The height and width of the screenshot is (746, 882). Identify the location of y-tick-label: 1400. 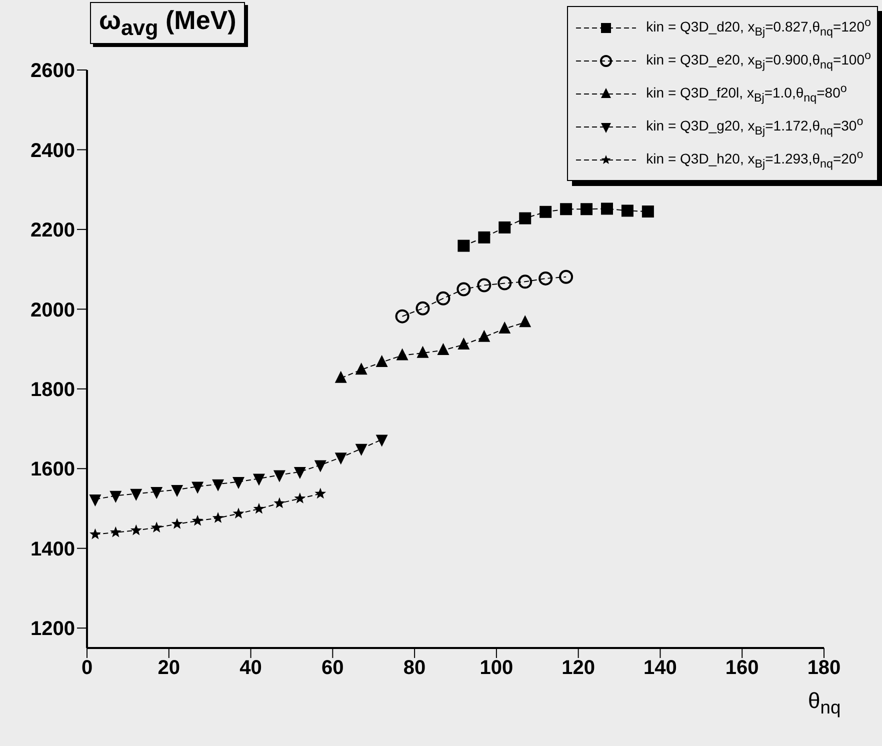
(52, 549).